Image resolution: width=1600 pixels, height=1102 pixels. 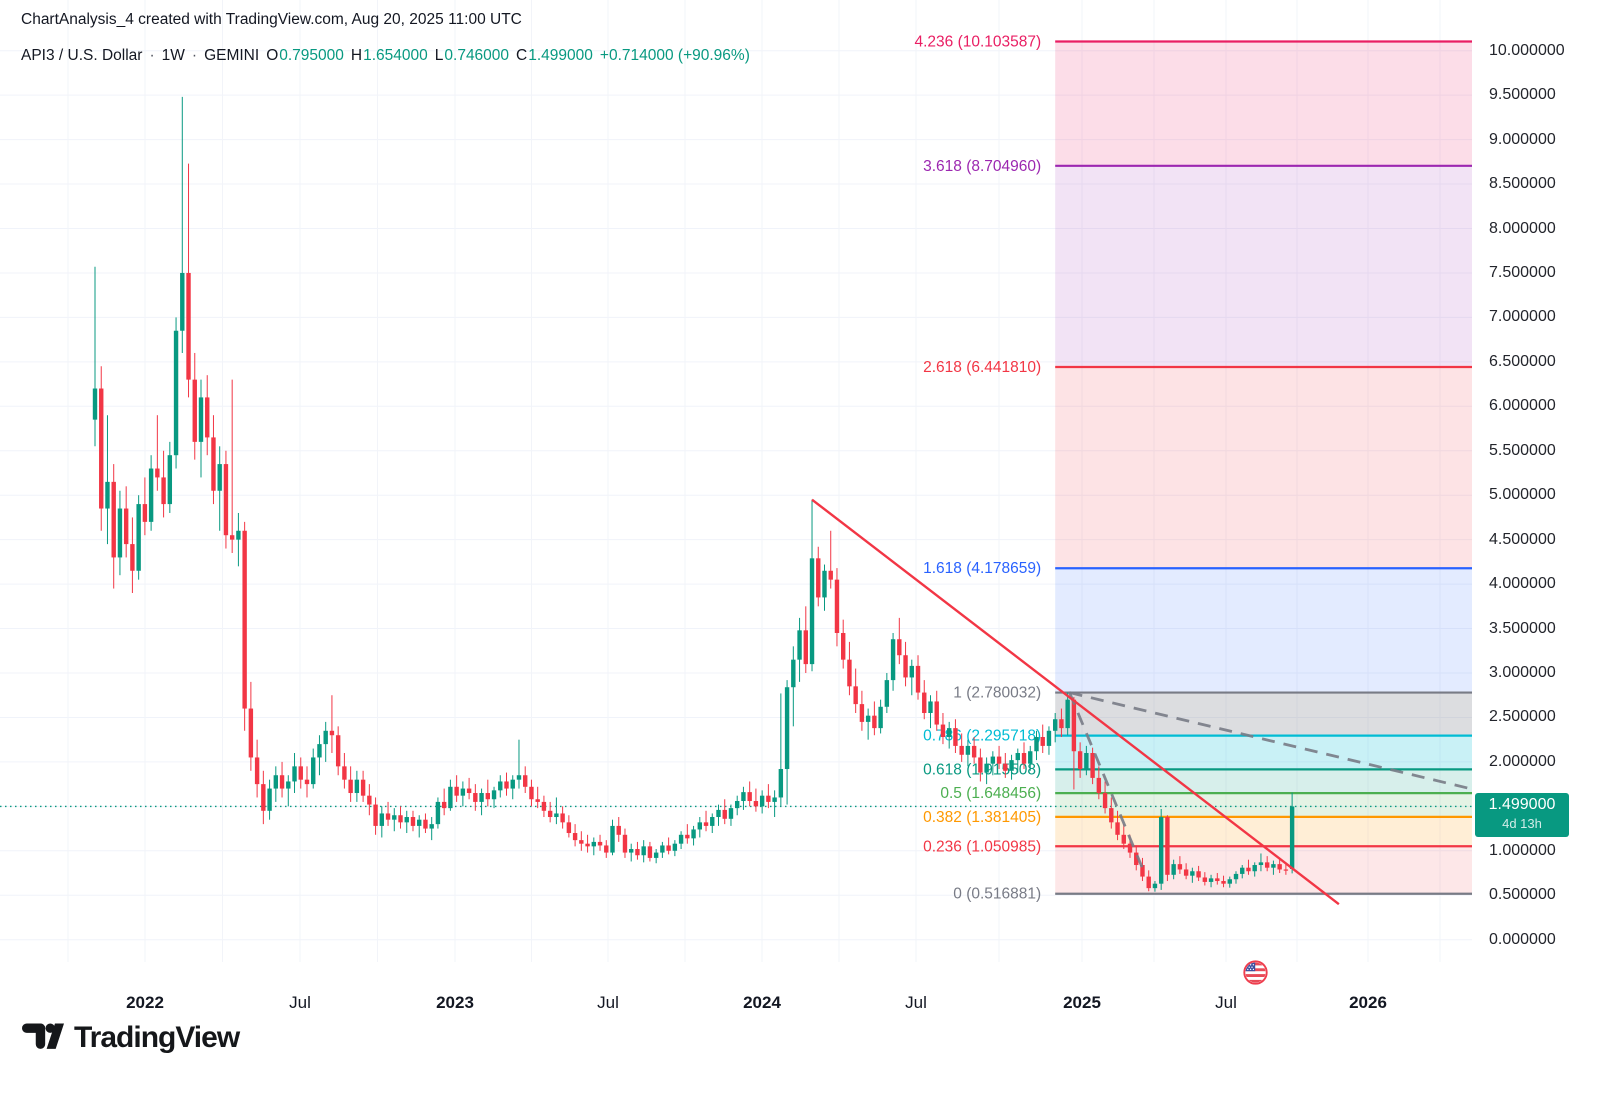 I want to click on trend-line, so click(x=1075, y=702).